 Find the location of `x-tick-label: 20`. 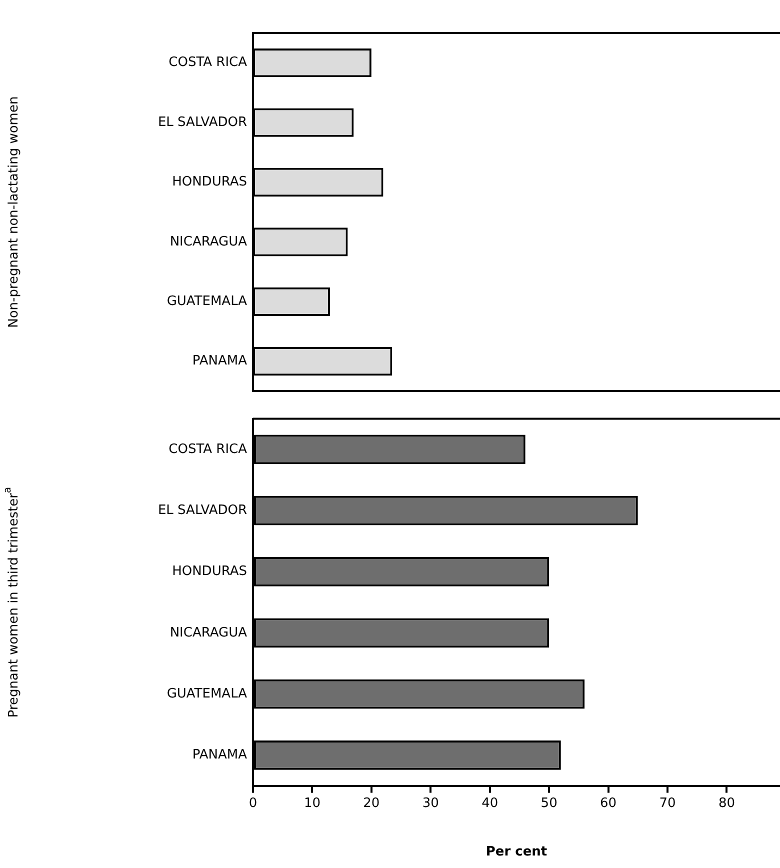

x-tick-label: 20 is located at coordinates (371, 803).